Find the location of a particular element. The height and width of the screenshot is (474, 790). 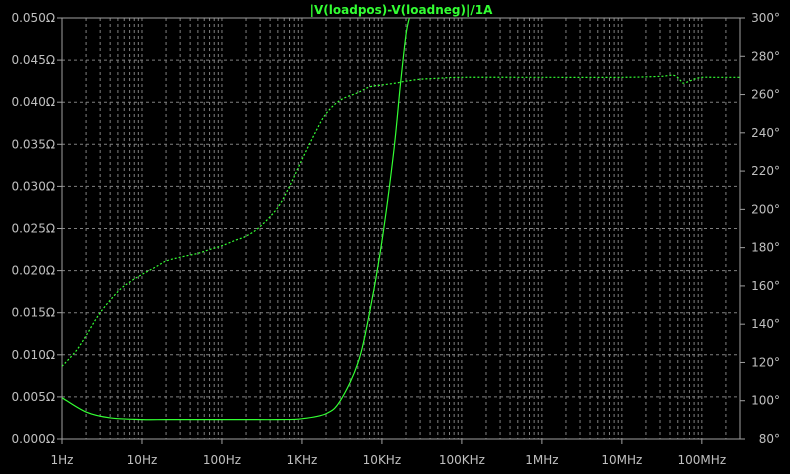

x-tick-label: 10Hz is located at coordinates (142, 460).